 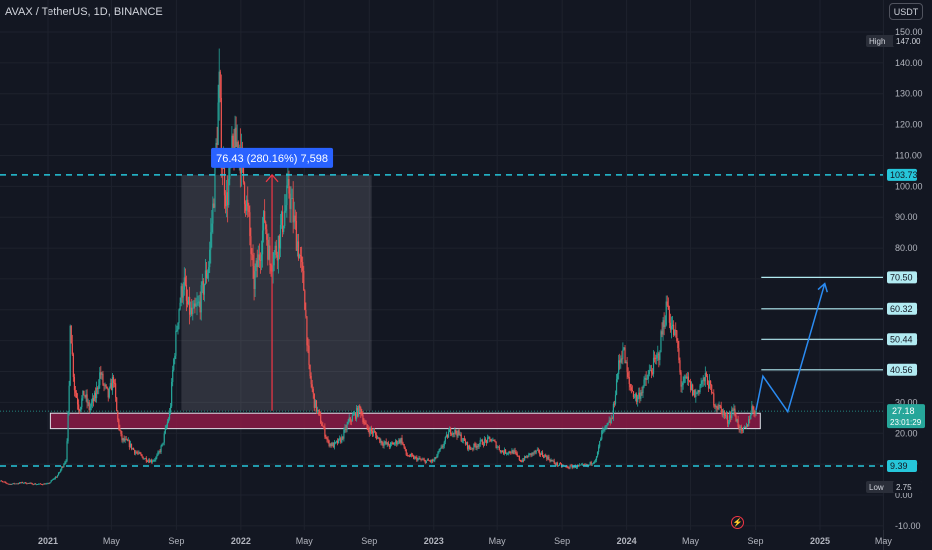 What do you see at coordinates (737, 522) in the screenshot?
I see `lightning-bolt-icon: ⚡` at bounding box center [737, 522].